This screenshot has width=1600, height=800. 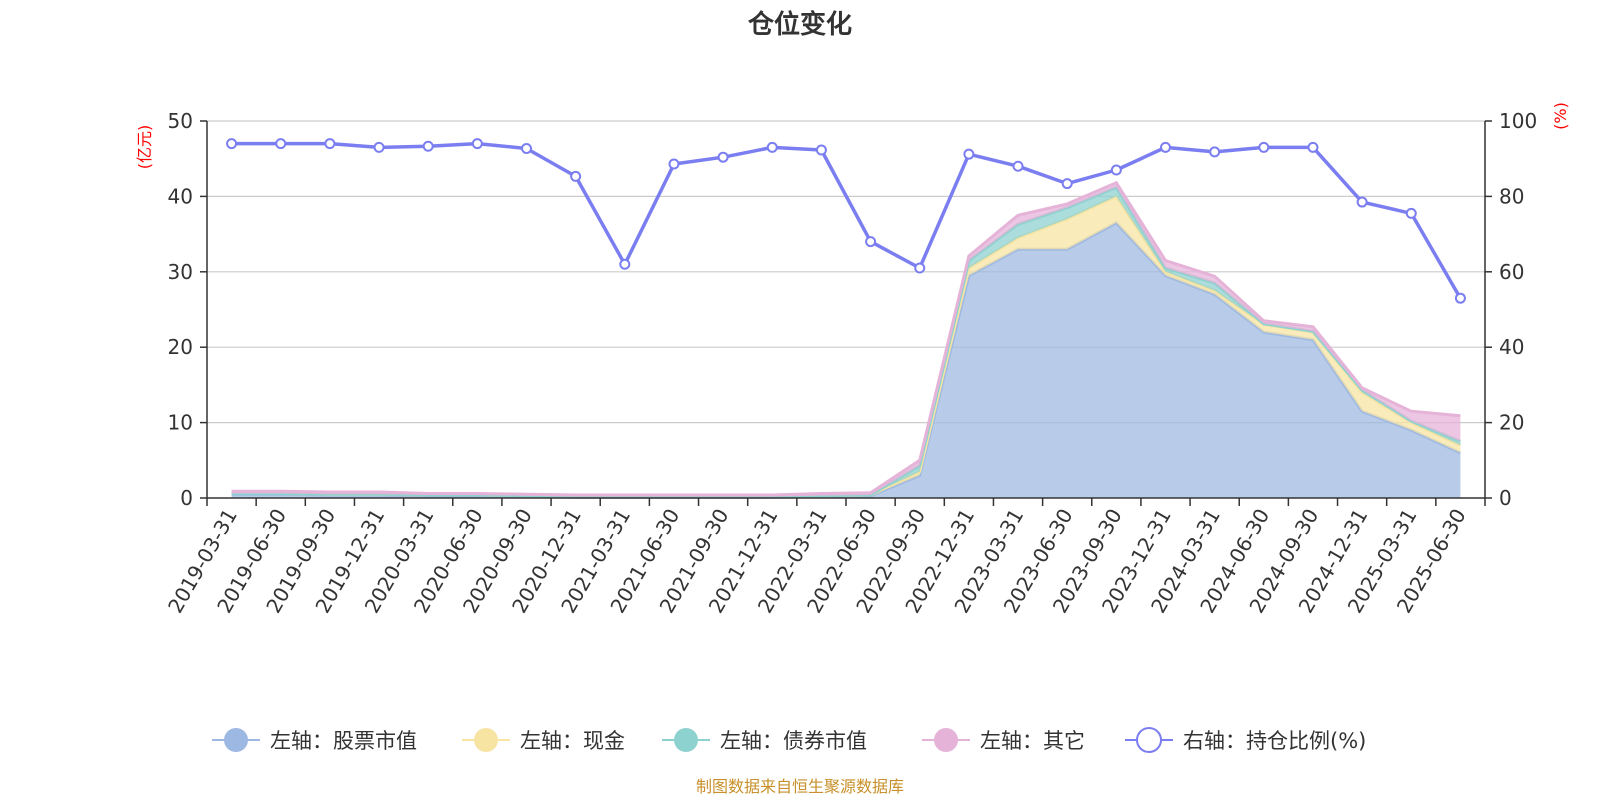 I want to click on legend-item-3: 左轴：债券市值, so click(x=764, y=740).